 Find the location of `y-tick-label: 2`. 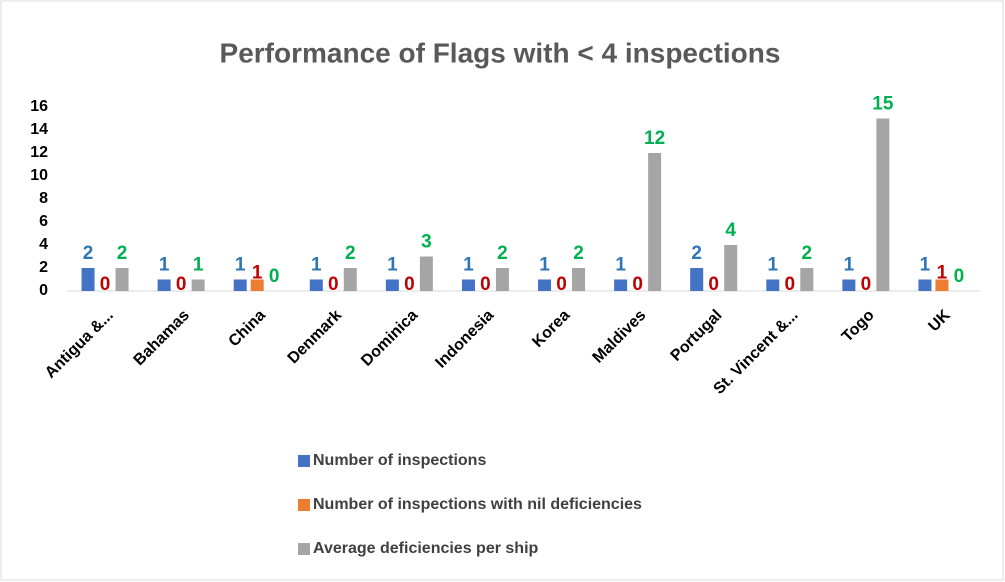

y-tick-label: 2 is located at coordinates (43, 267).